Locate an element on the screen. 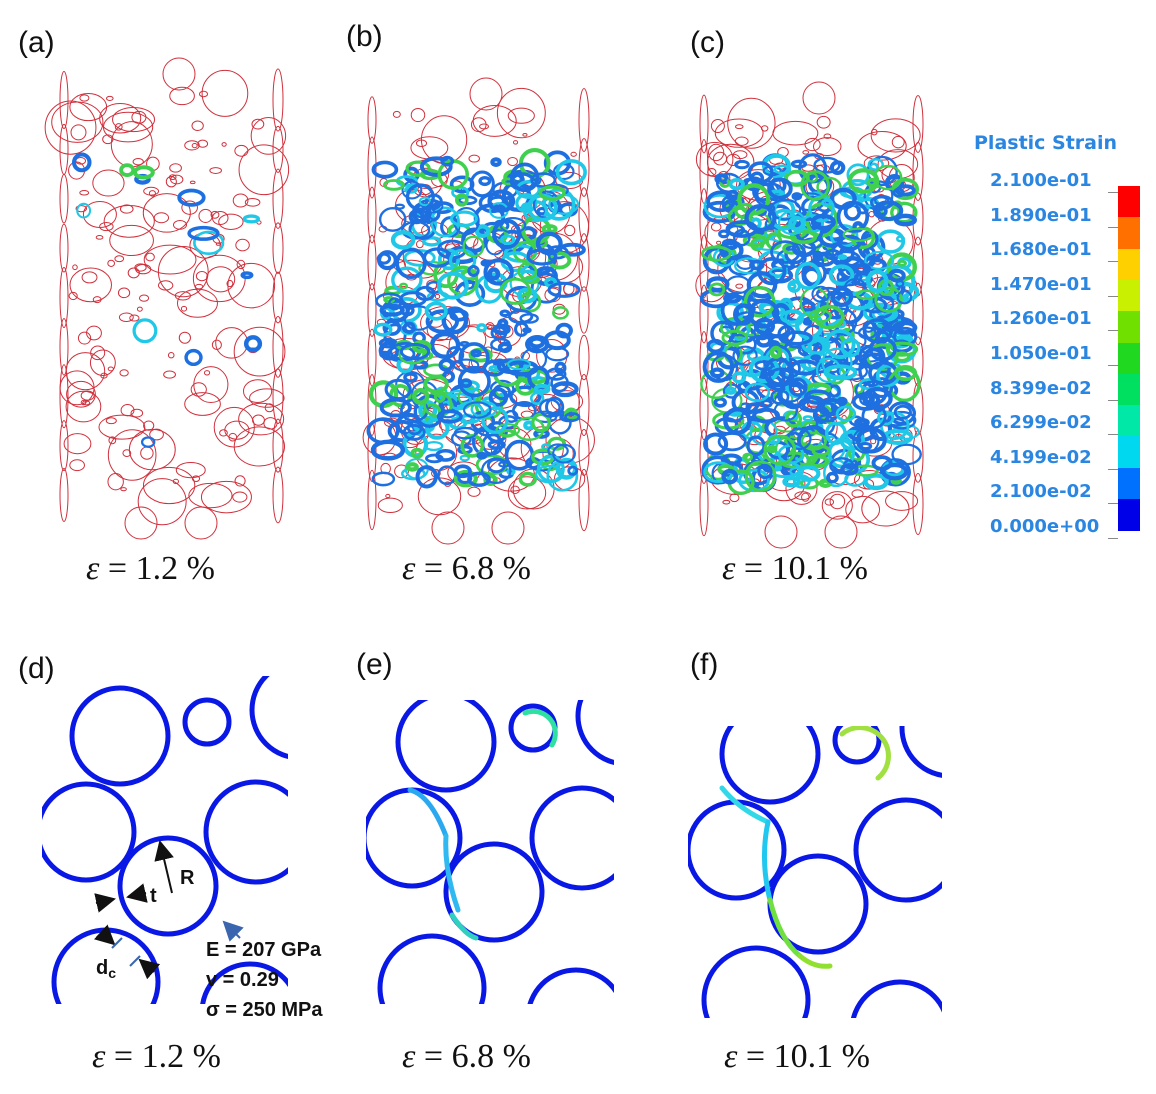 This screenshot has width=1156, height=1094. gap-label: dc is located at coordinates (106, 969).